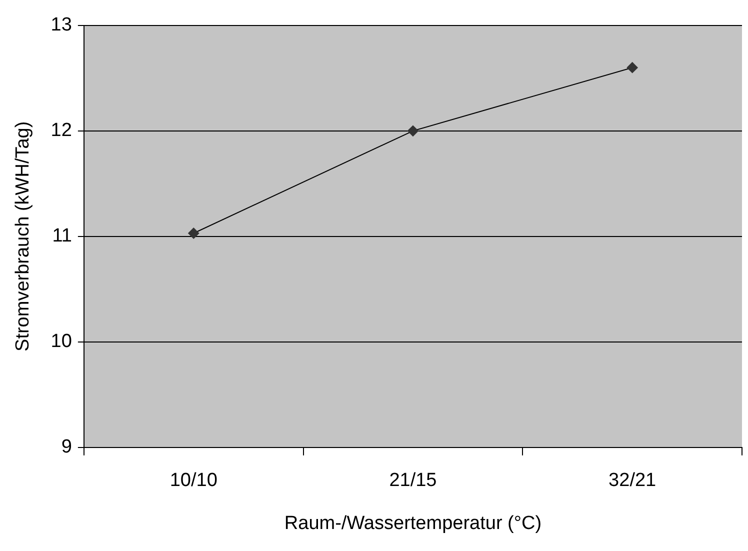 This screenshot has width=748, height=551. Describe the element at coordinates (61, 25) in the screenshot. I see `y-tick-label: 13` at that location.